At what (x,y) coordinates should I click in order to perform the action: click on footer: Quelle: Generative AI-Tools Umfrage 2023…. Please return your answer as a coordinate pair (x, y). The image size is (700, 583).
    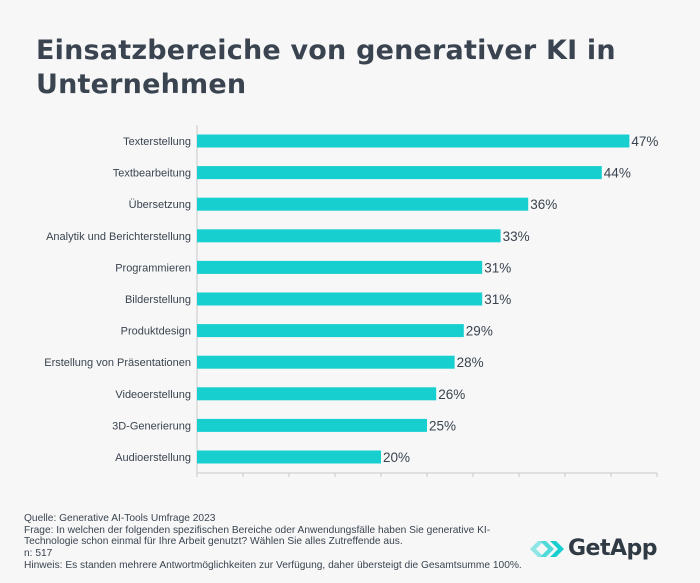
    Looking at the image, I should click on (284, 542).